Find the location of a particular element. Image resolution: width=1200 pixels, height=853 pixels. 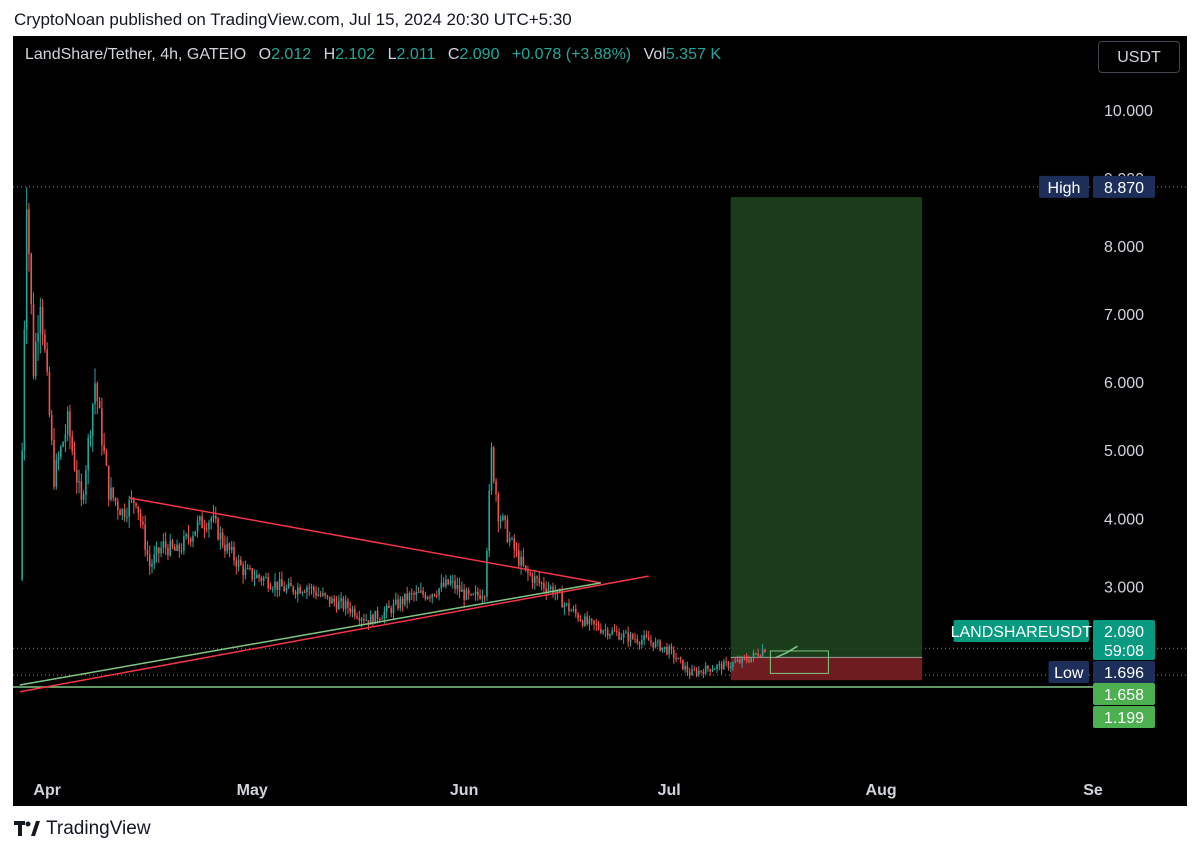

price-badge-value: 8.870 is located at coordinates (1124, 188).